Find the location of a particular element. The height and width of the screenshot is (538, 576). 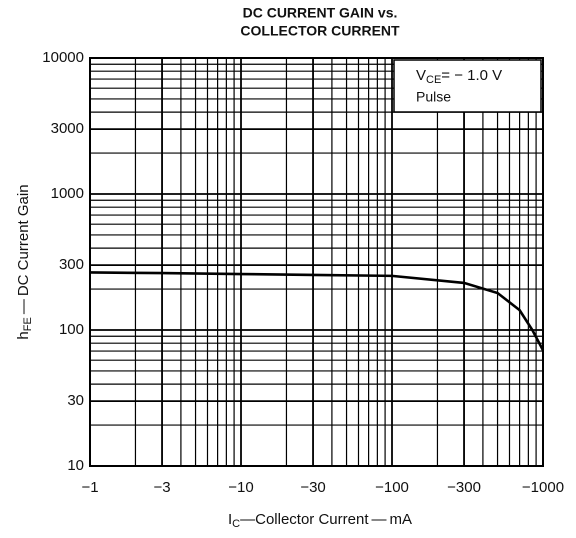

series-line is located at coordinates (317, 311).